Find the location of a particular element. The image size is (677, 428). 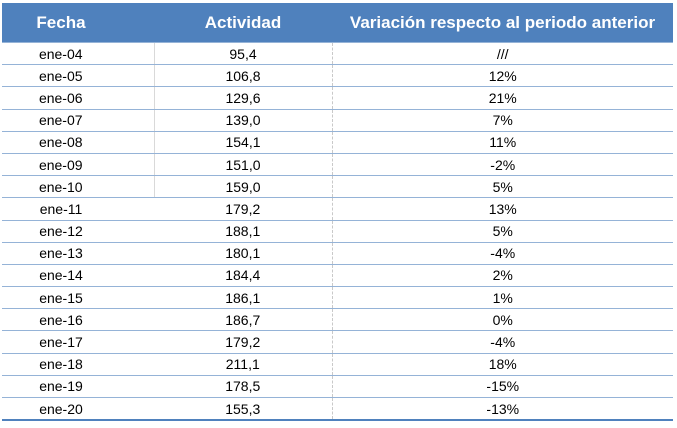

table-row: ene-17 179,2 -4% is located at coordinates (337, 342).